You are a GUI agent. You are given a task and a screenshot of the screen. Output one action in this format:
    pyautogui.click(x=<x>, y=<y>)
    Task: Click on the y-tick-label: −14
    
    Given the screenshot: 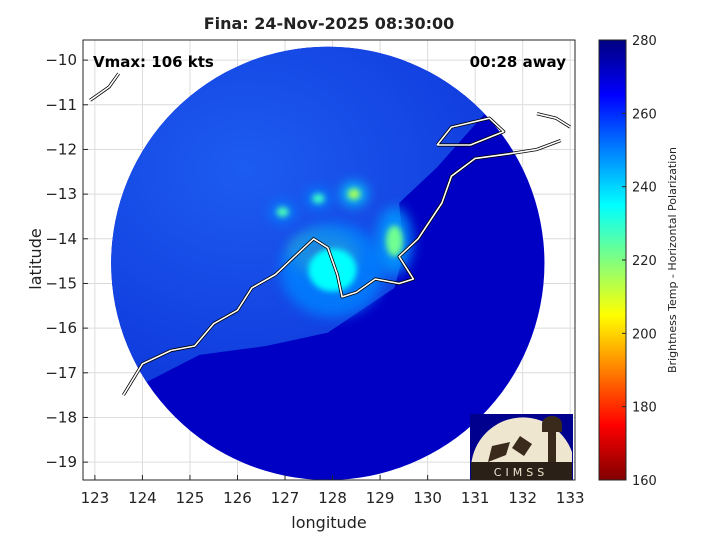 What is the action you would take?
    pyautogui.click(x=61, y=239)
    